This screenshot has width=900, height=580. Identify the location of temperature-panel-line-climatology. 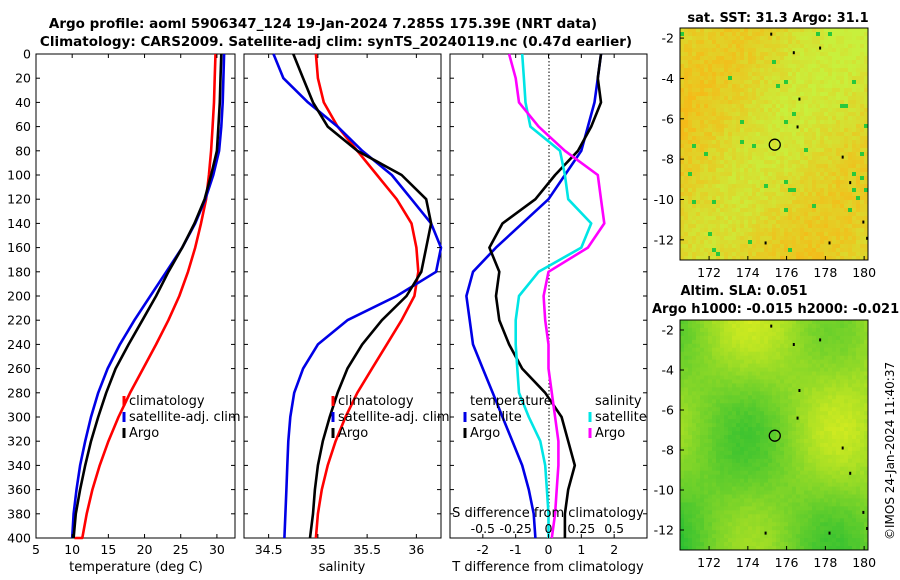
(145, 296).